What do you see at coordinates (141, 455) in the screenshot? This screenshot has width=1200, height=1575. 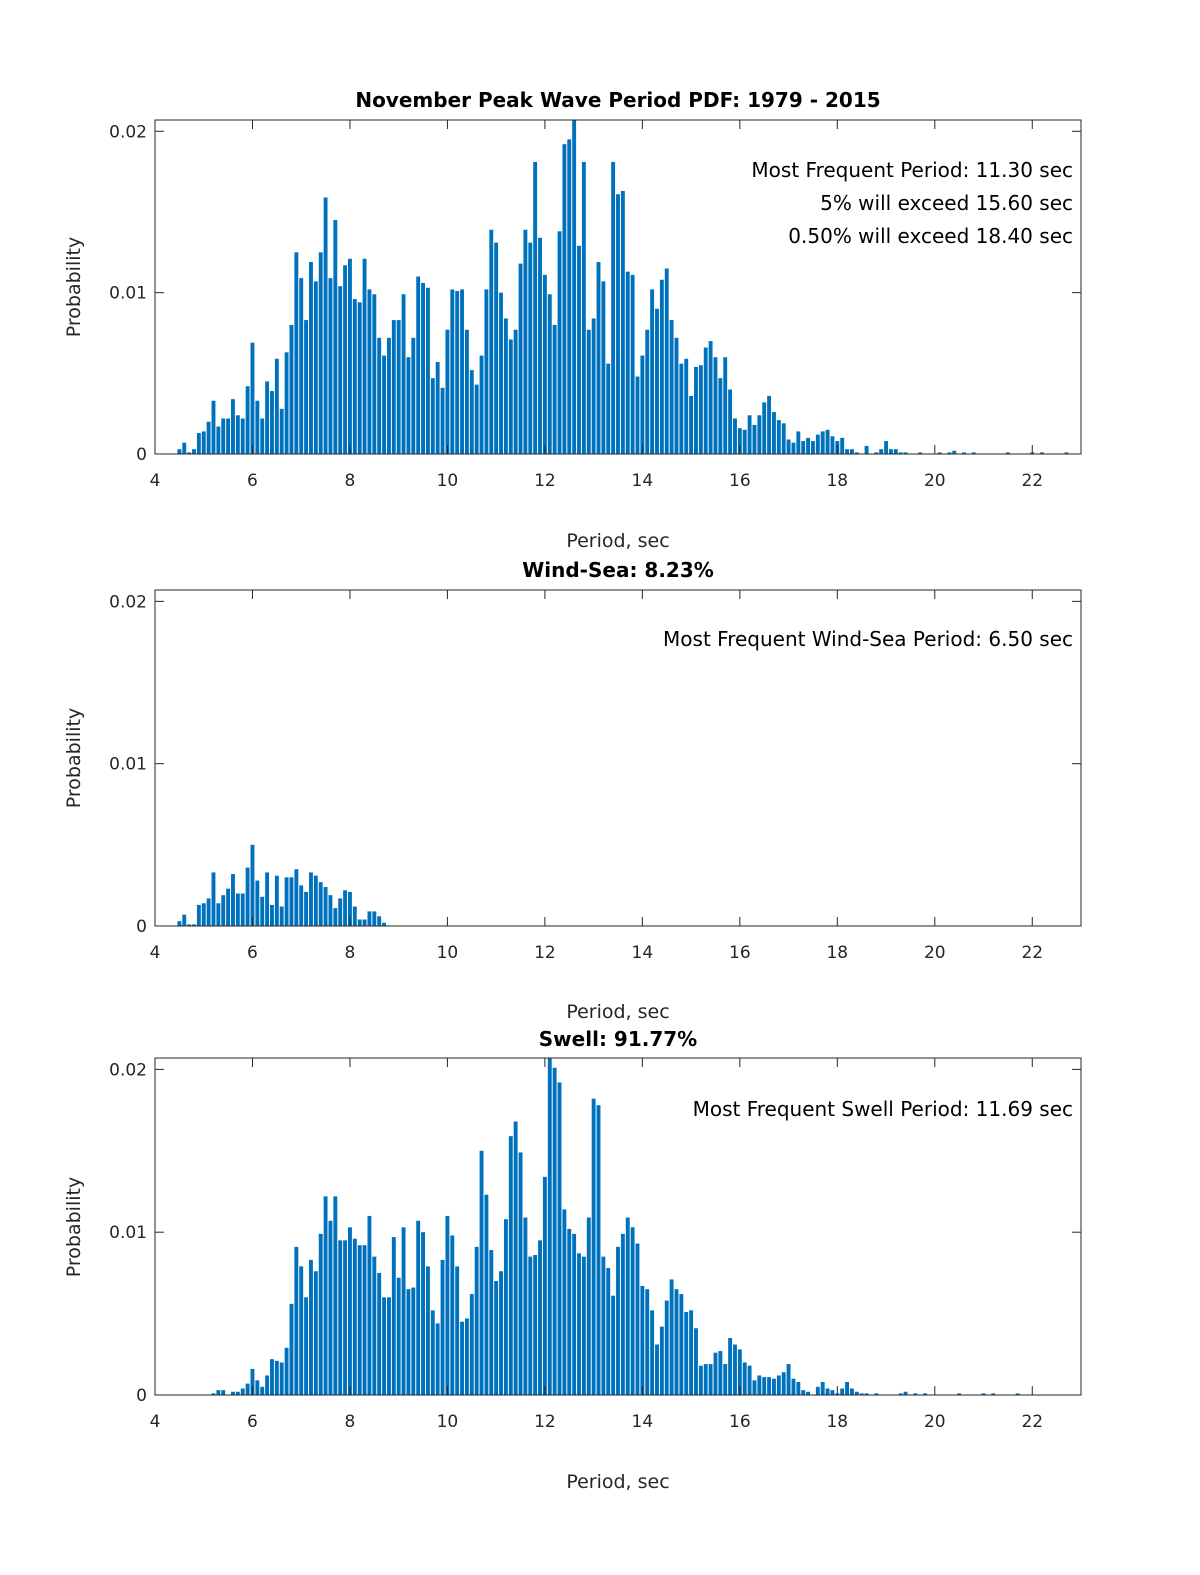 I see `y-tick-label: 0` at bounding box center [141, 455].